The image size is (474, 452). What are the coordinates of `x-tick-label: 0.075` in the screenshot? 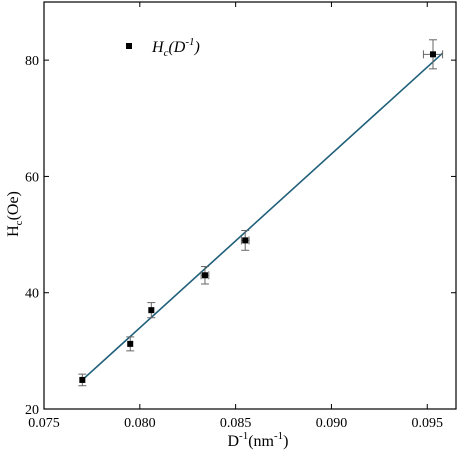 It's located at (44, 423).